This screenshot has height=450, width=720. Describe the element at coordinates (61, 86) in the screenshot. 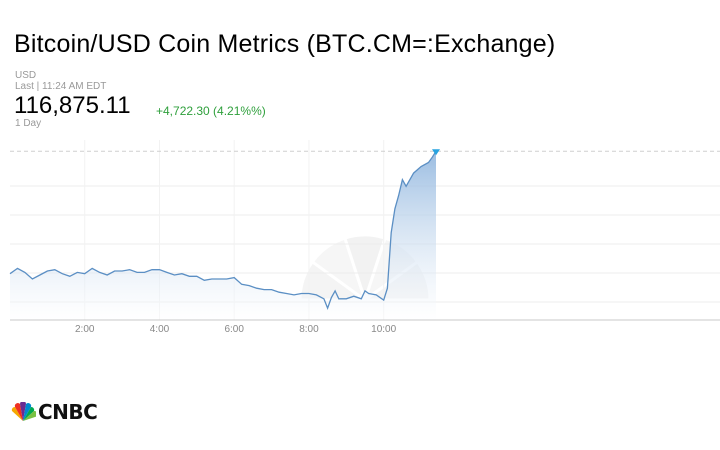

I see `last-updated-label: Last | 11:24 AM EDT` at that location.